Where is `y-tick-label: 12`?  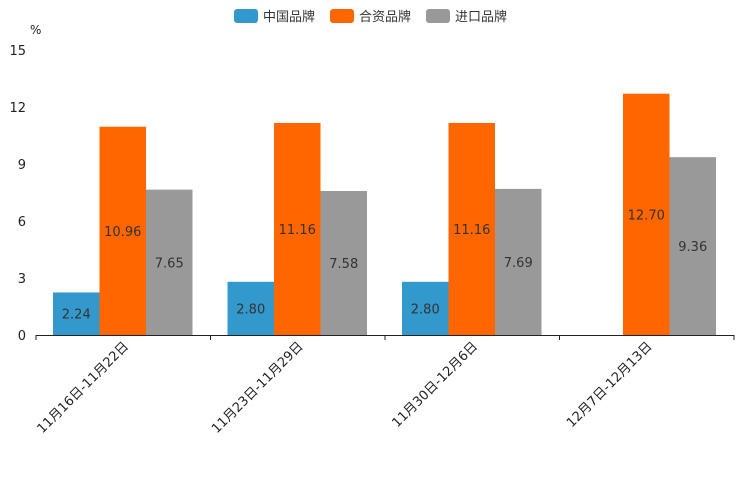
y-tick-label: 12 is located at coordinates (17, 108).